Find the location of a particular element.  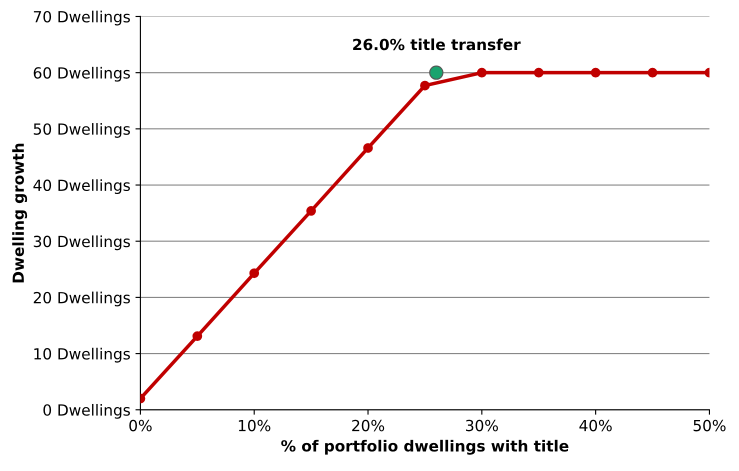

y-tick-label: 60 Dwellings is located at coordinates (82, 74).